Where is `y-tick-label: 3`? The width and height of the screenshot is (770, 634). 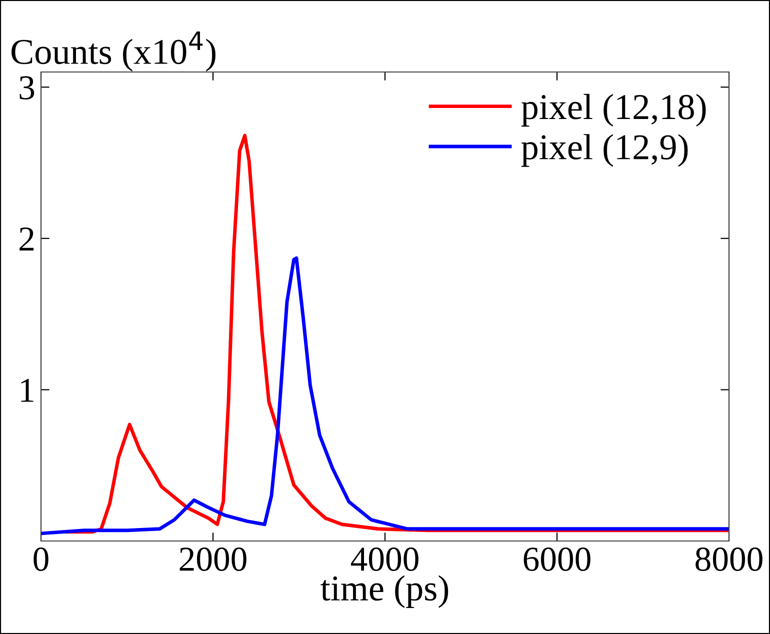 y-tick-label: 3 is located at coordinates (27, 88).